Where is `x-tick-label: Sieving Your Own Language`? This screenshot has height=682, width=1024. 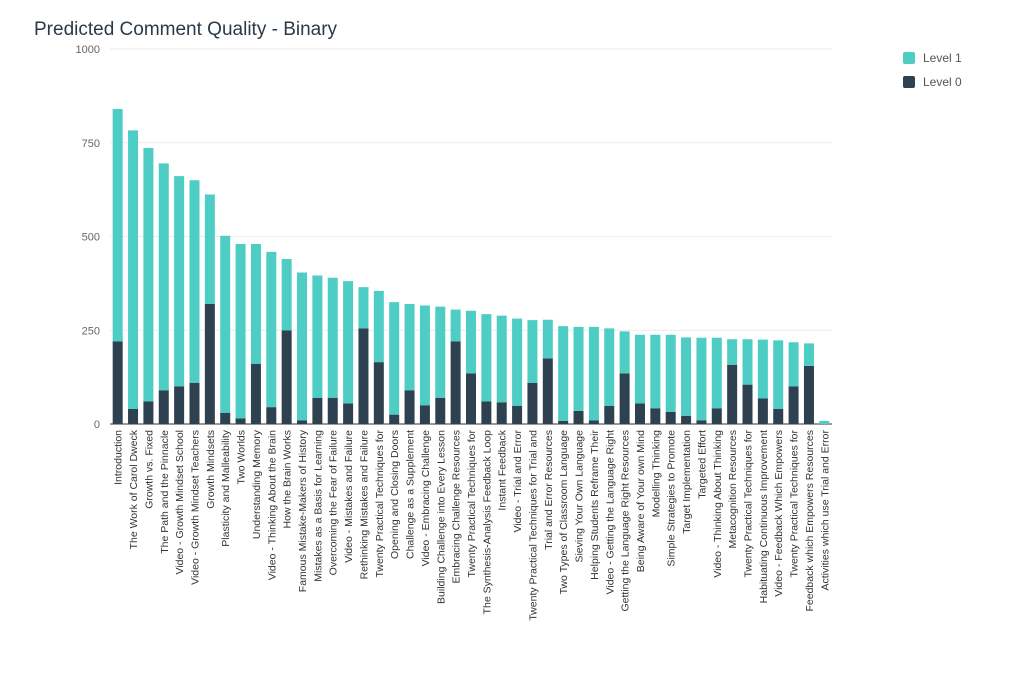 x-tick-label: Sieving Your Own Language is located at coordinates (580, 496).